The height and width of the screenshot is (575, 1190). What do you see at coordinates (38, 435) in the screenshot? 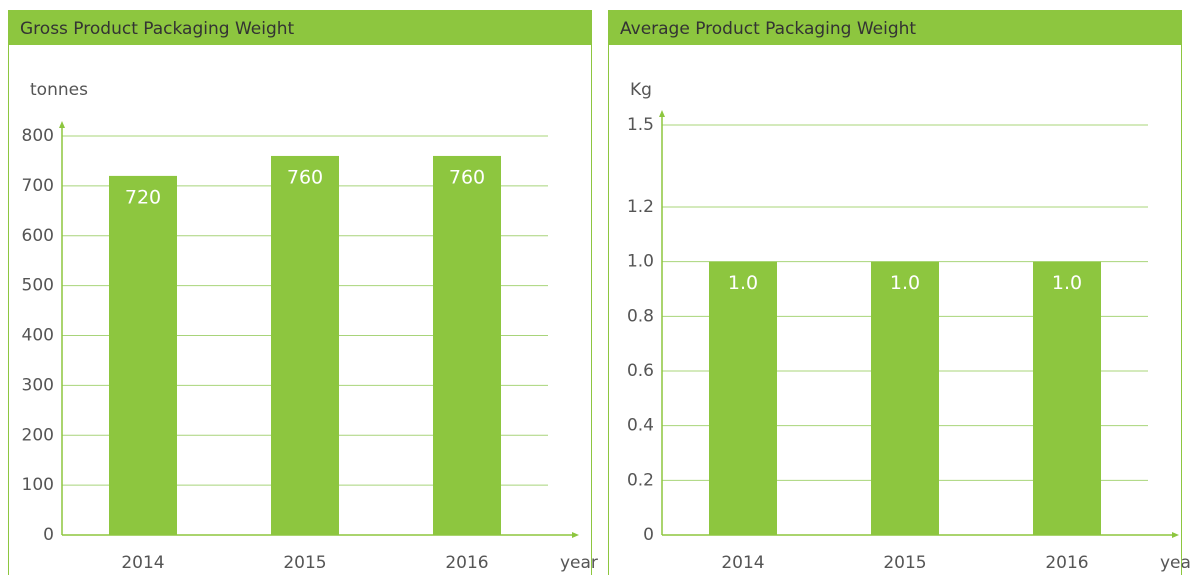
I see `y-tick-label: 200` at bounding box center [38, 435].